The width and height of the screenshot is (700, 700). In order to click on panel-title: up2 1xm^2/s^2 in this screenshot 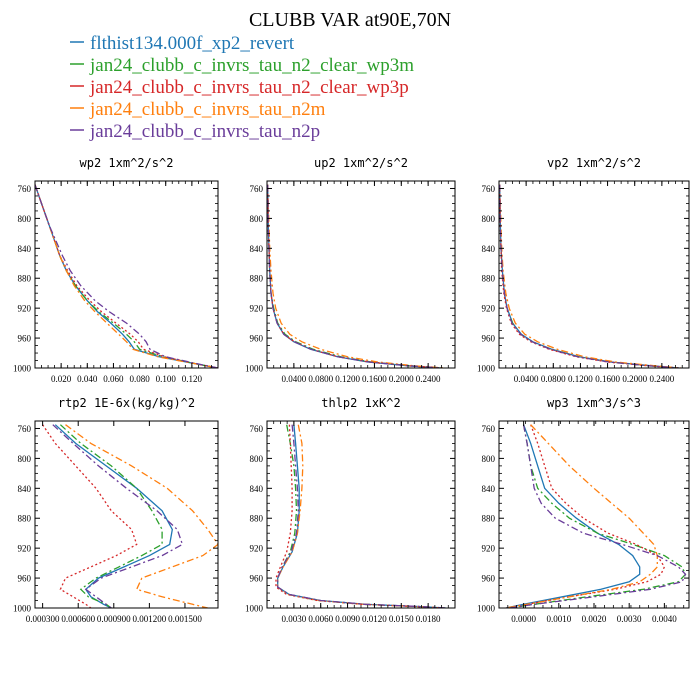, I will do `click(361, 163)`.